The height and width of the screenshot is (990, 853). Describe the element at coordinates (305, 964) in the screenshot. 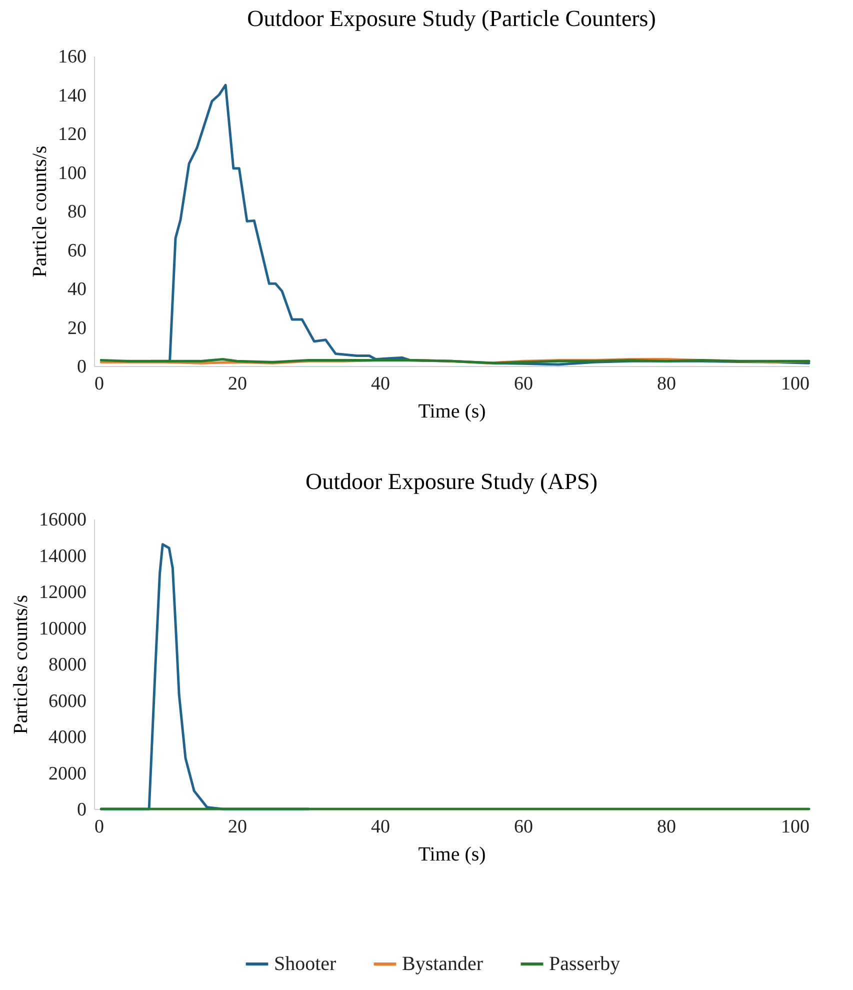

I see `legend-label: Shooter` at that location.